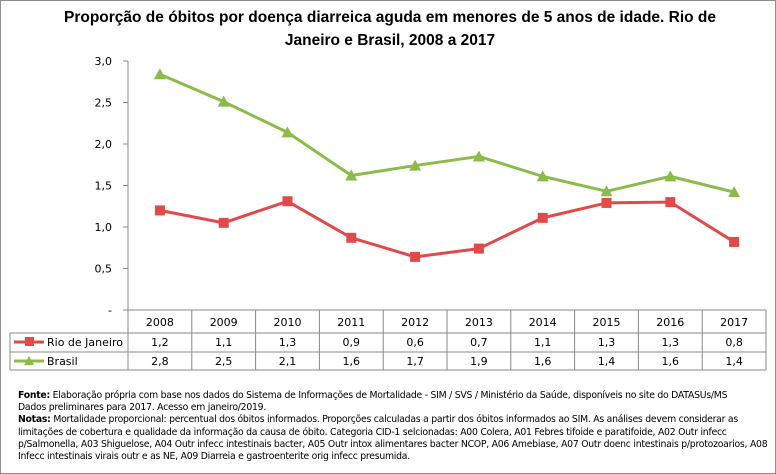  Describe the element at coordinates (352, 342) in the screenshot. I see `table-cell: 0,9` at that location.